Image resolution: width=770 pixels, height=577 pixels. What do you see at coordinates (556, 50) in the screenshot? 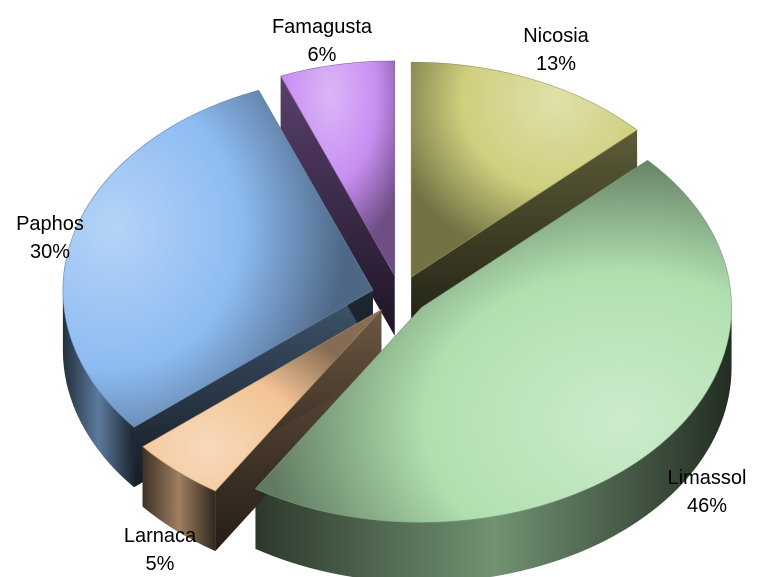
I see `slice-label-nicosia: Nicosia 13%` at bounding box center [556, 50].